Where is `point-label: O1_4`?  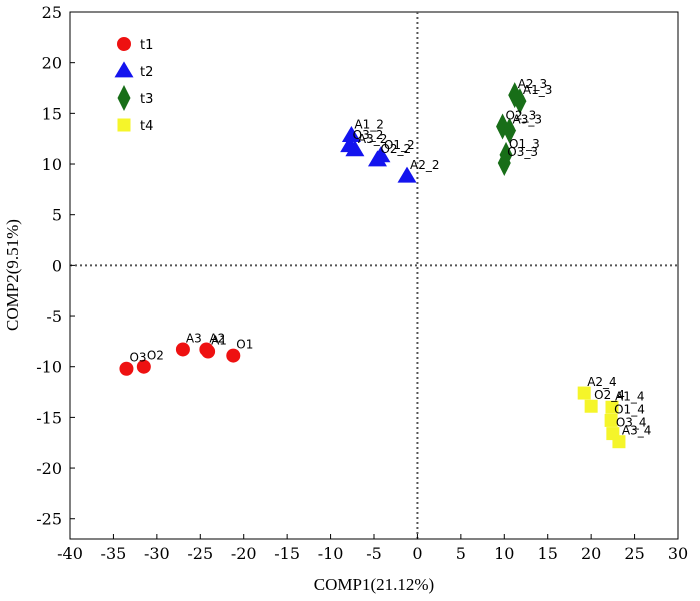 point-label: O1_4 is located at coordinates (629, 409).